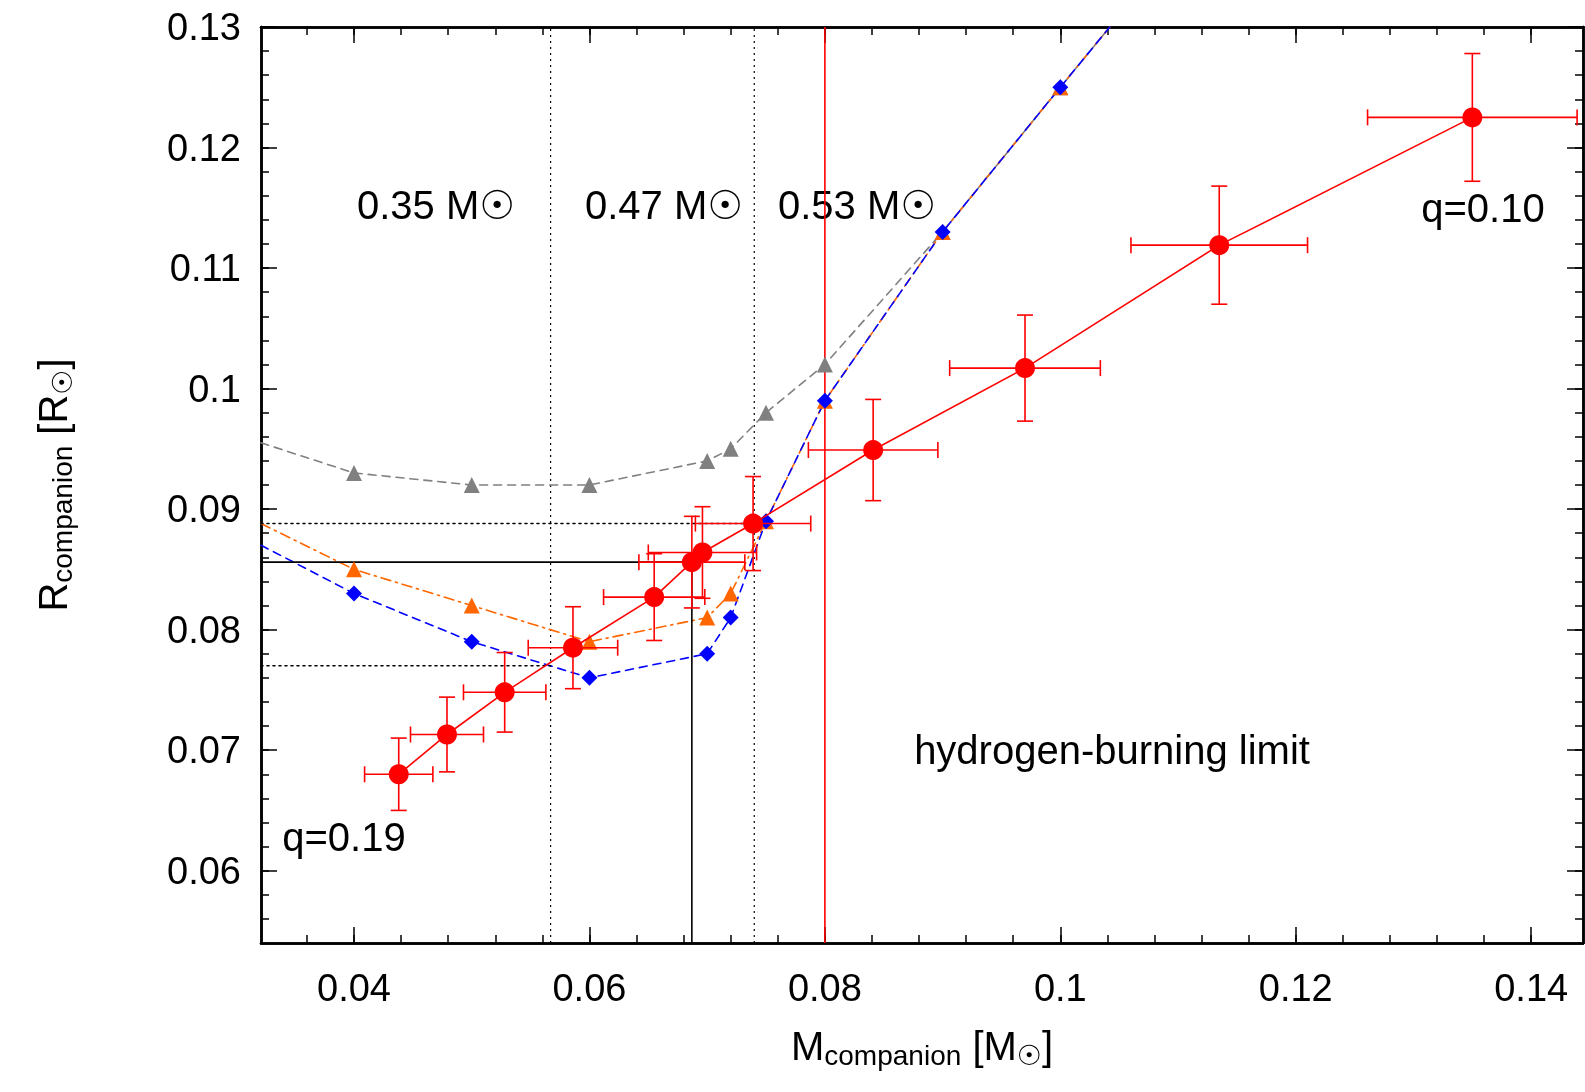 The width and height of the screenshot is (1585, 1092). What do you see at coordinates (1295, 988) in the screenshot?
I see `x-tick-label: 0.12` at bounding box center [1295, 988].